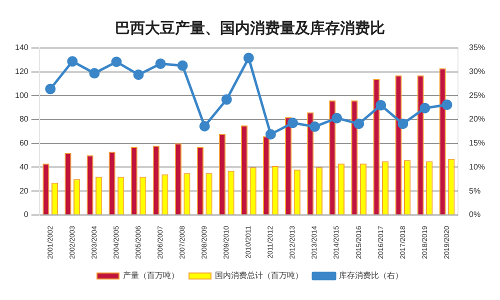 The height and width of the screenshot is (300, 500). I want to click on y-tick-label: 80, so click(24, 119).